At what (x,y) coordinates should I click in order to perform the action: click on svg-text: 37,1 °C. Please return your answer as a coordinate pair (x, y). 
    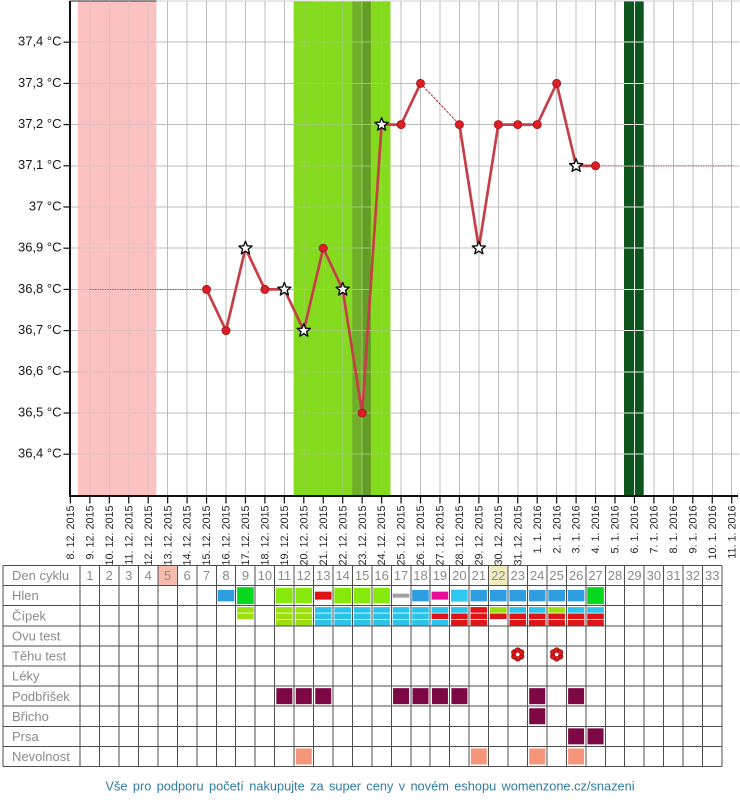
    Looking at the image, I should click on (40, 164).